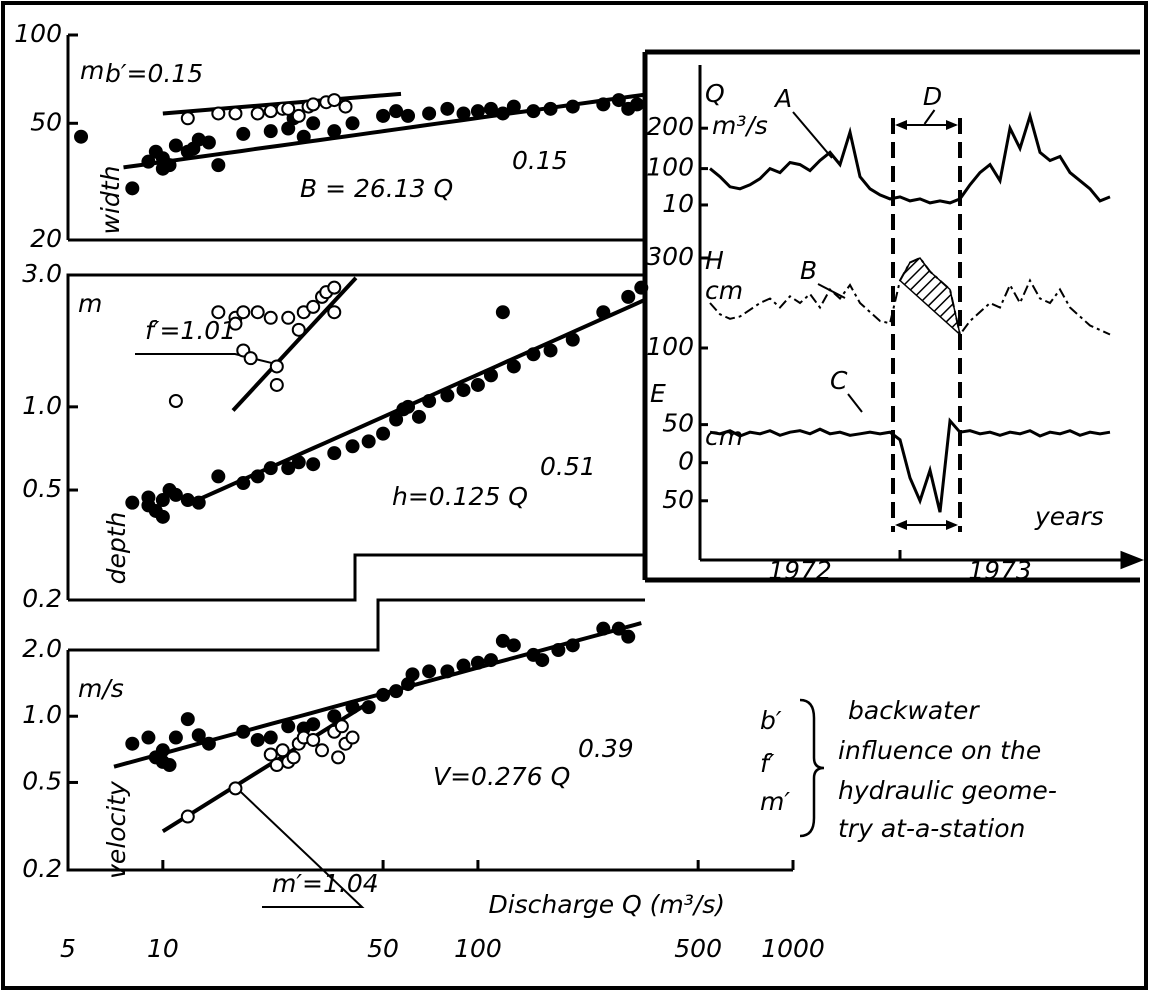 This screenshot has height=991, width=1149. Describe the element at coordinates (686, 461) in the screenshot. I see `y-tick-label: 0` at that location.